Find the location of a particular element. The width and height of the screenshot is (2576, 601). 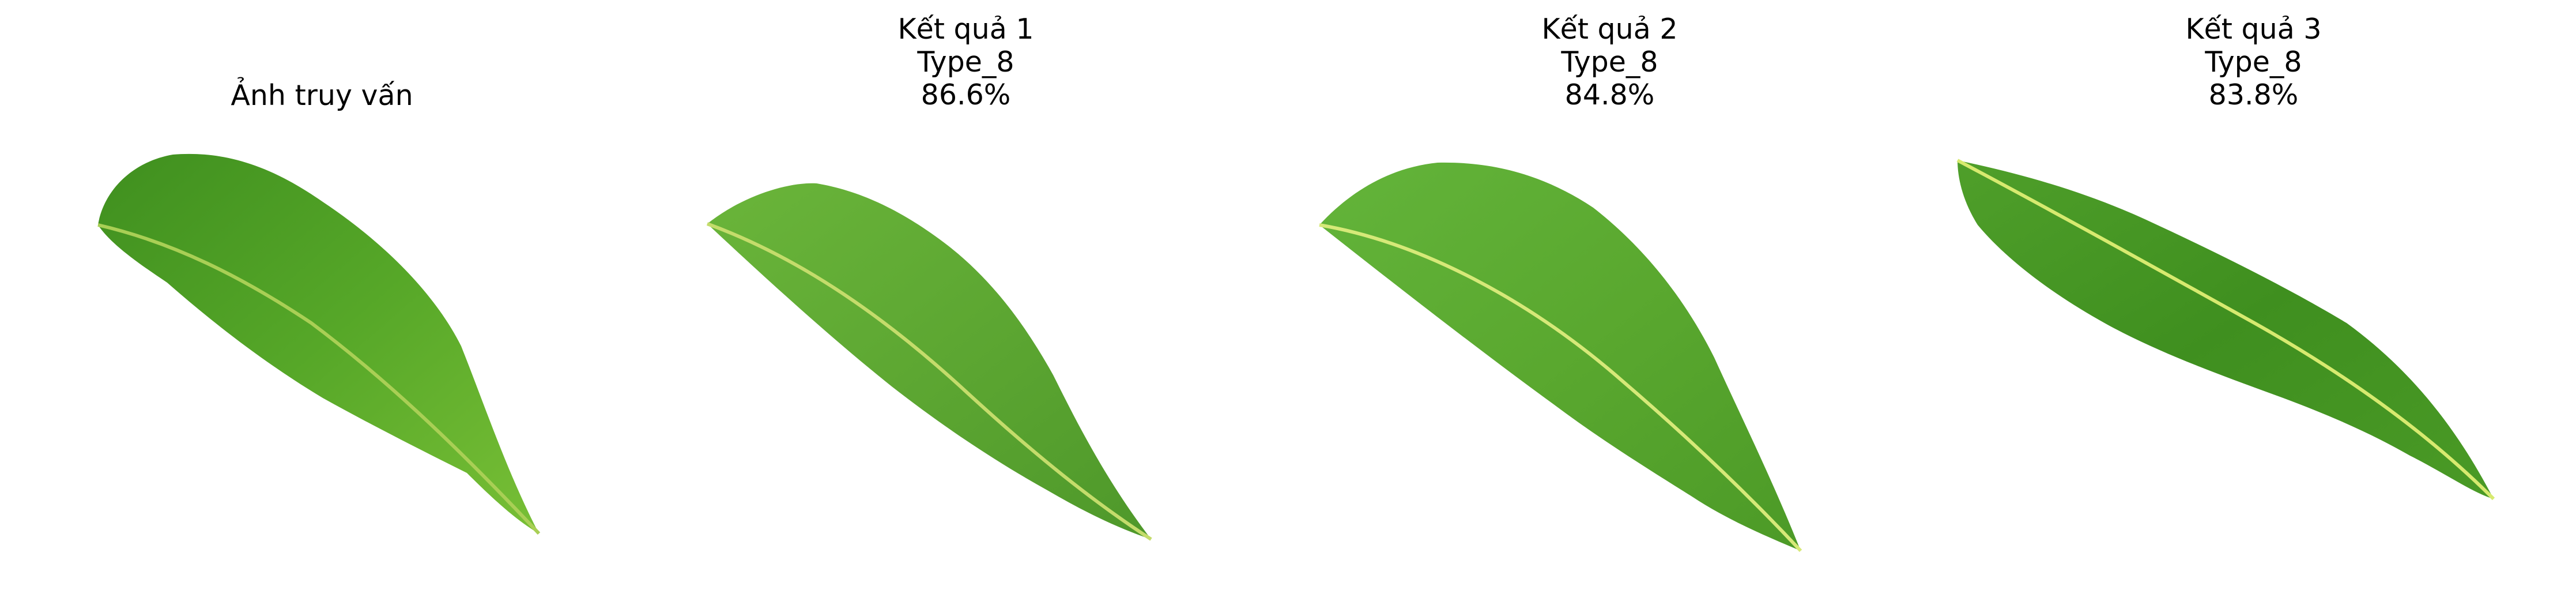

result-1-type: Type_8 is located at coordinates (965, 62).